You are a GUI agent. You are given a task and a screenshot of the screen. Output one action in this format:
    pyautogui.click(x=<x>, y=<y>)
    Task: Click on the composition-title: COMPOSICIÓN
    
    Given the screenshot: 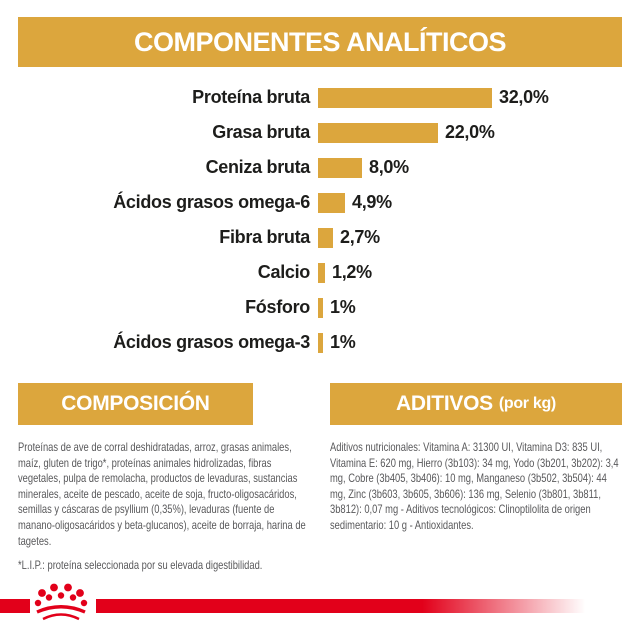 What is the action you would take?
    pyautogui.click(x=135, y=403)
    